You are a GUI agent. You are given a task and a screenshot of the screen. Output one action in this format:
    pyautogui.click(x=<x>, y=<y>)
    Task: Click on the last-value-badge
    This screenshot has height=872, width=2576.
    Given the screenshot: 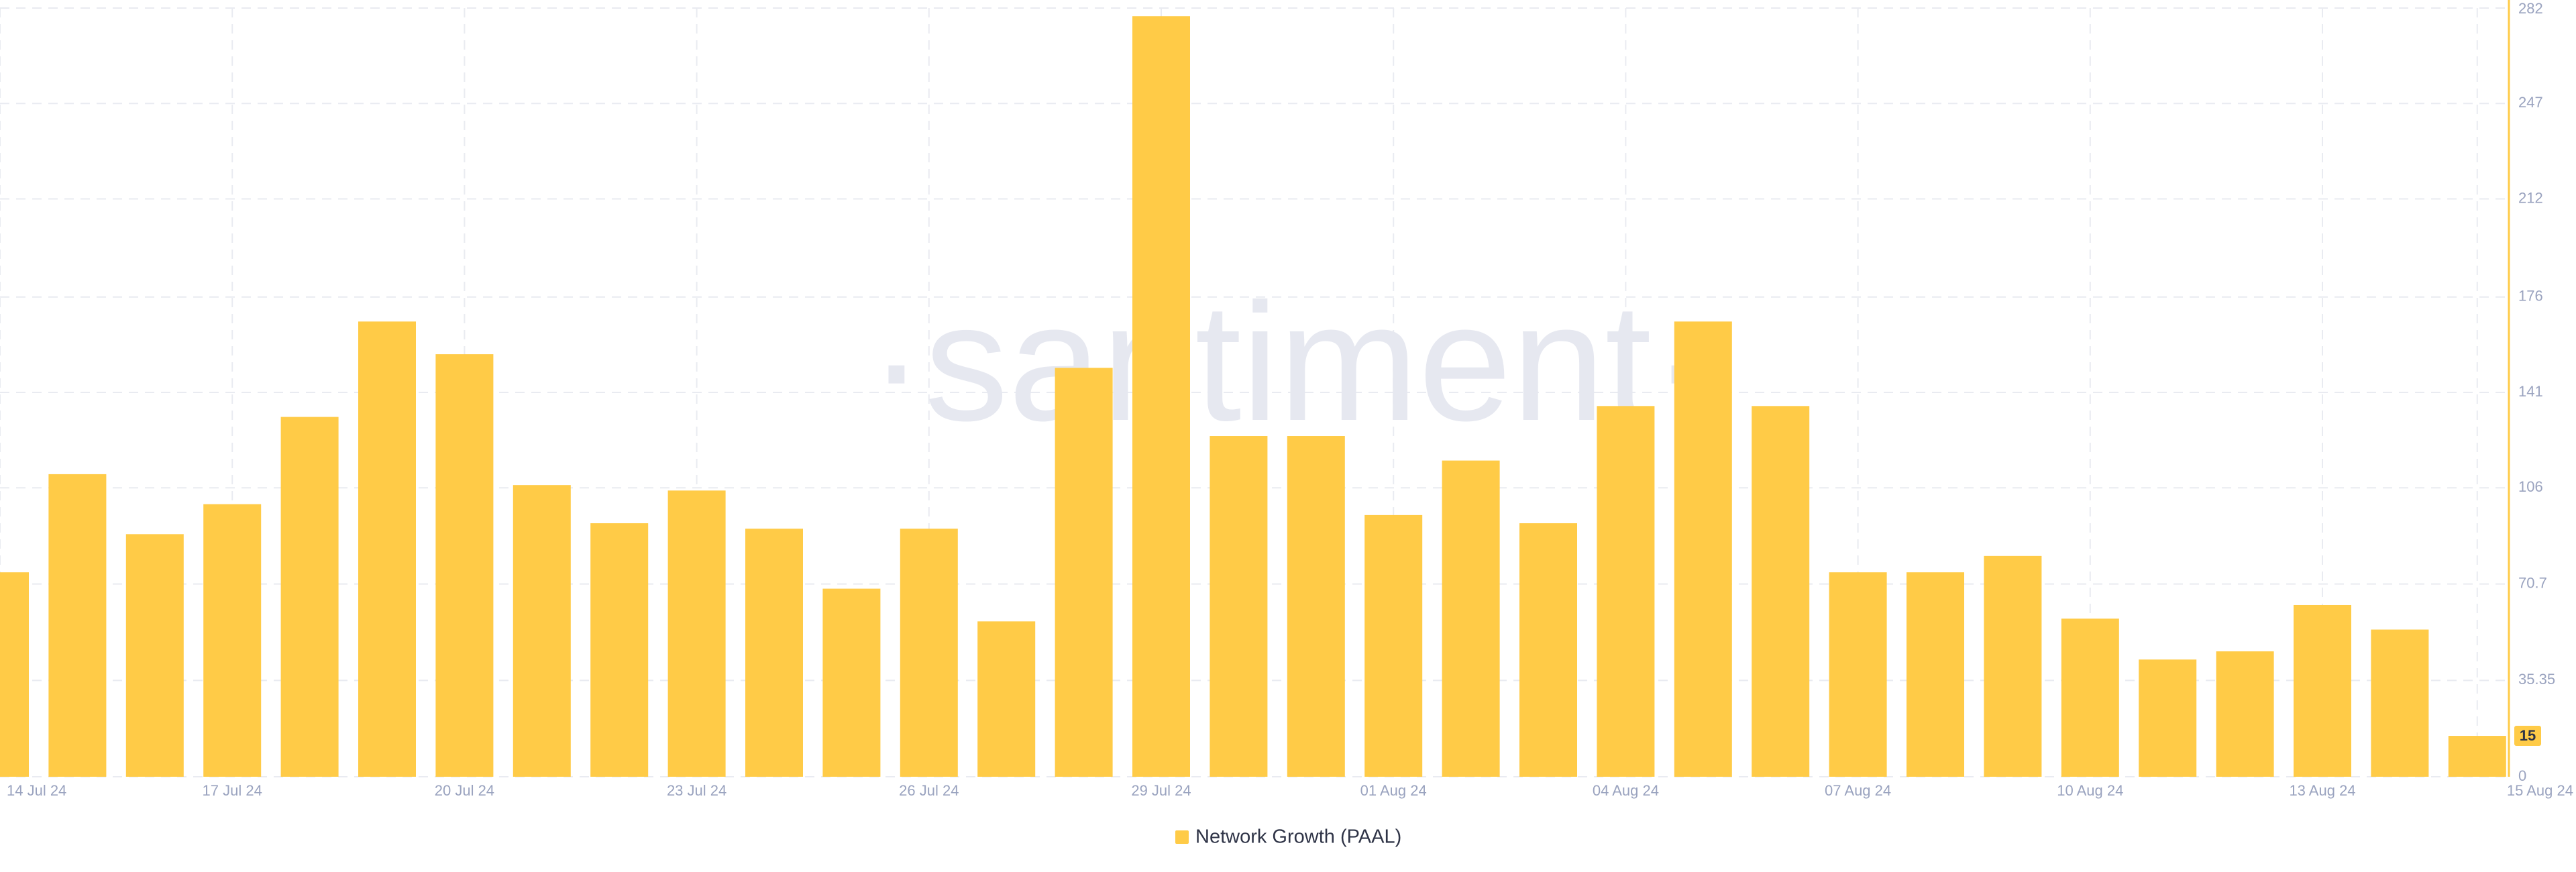 What is the action you would take?
    pyautogui.click(x=2527, y=737)
    